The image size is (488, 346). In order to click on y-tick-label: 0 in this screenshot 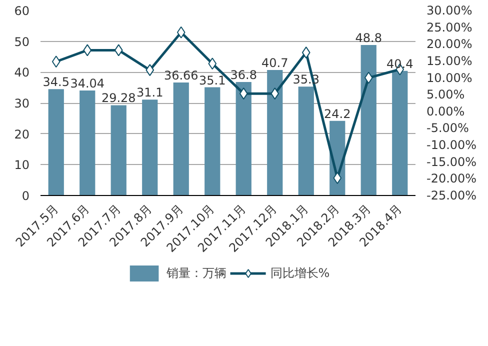, I will do `click(26, 196)`.